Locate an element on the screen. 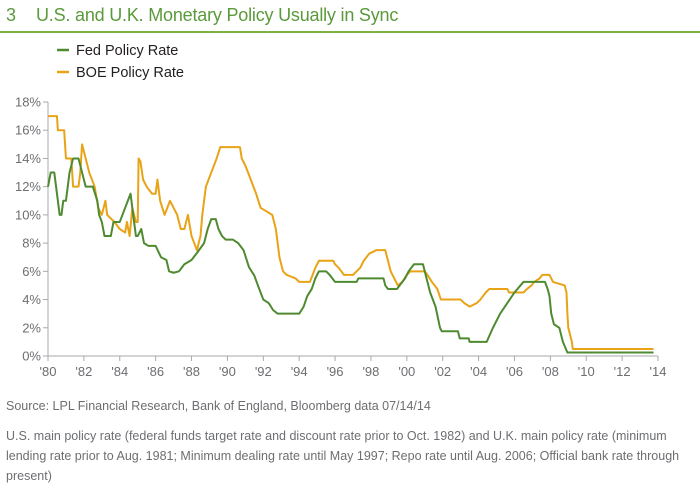 The image size is (700, 494). x-tick-label: '00 is located at coordinates (406, 371).